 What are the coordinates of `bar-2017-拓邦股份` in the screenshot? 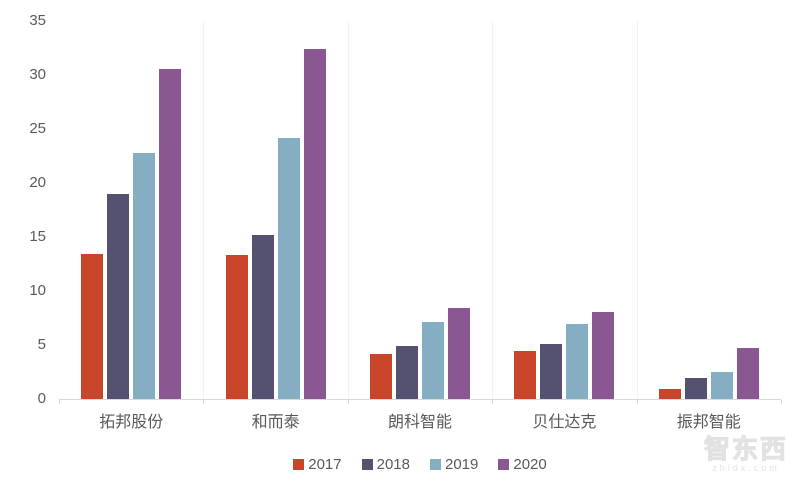 It's located at (92, 326).